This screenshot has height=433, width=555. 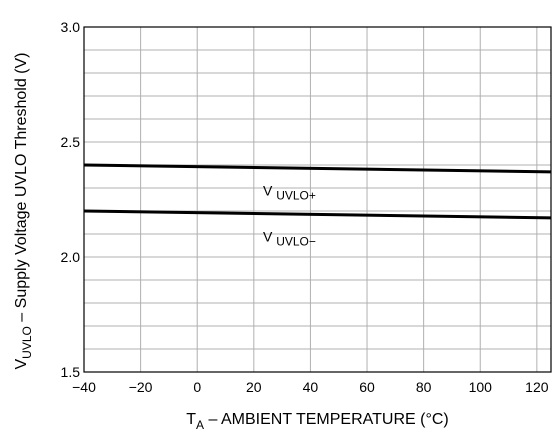 I want to click on x-tick-label: −40, so click(x=84, y=387).